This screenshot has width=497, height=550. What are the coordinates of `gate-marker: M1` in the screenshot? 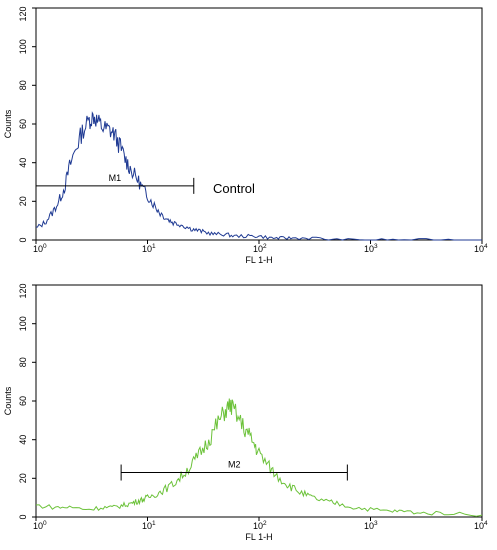 It's located at (115, 183).